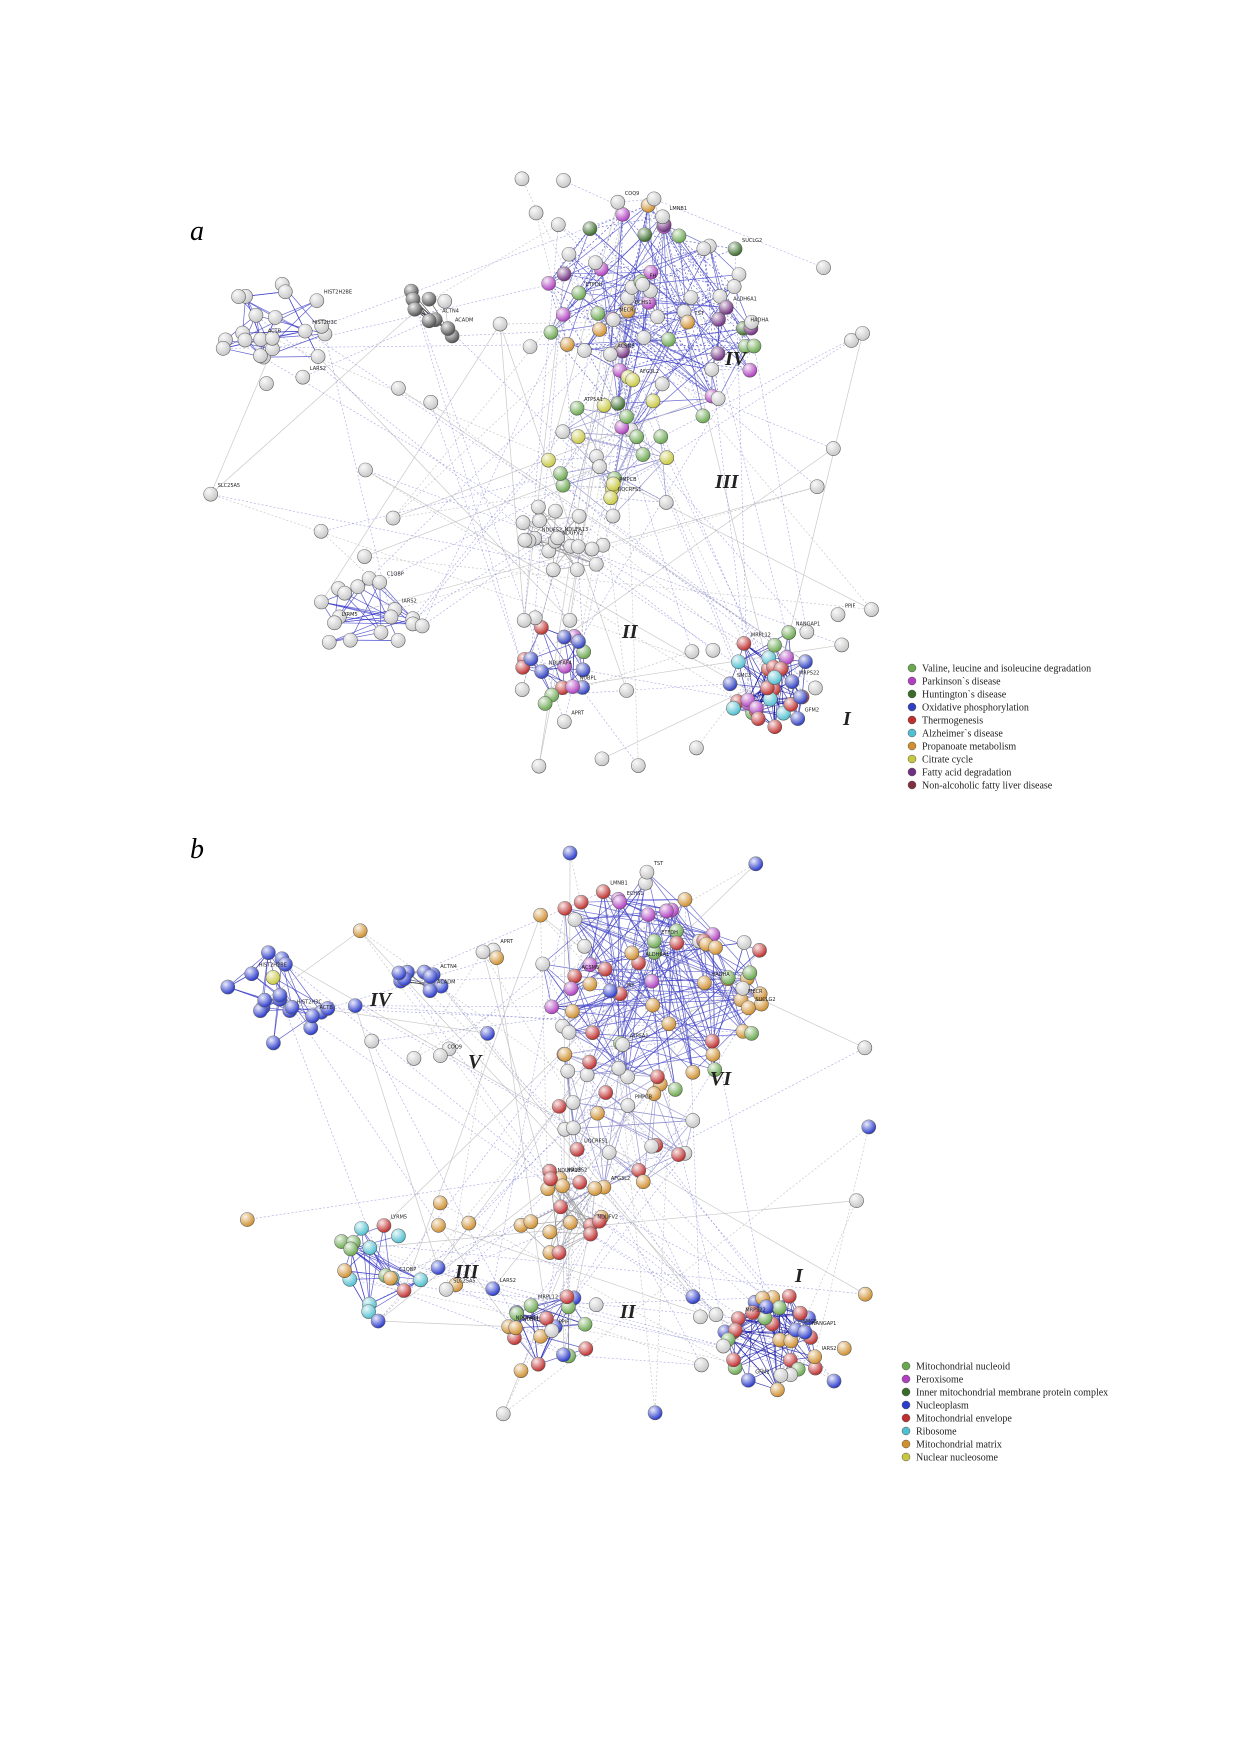  What do you see at coordinates (399, 1217) in the screenshot?
I see `node-label: LYRM5` at bounding box center [399, 1217].